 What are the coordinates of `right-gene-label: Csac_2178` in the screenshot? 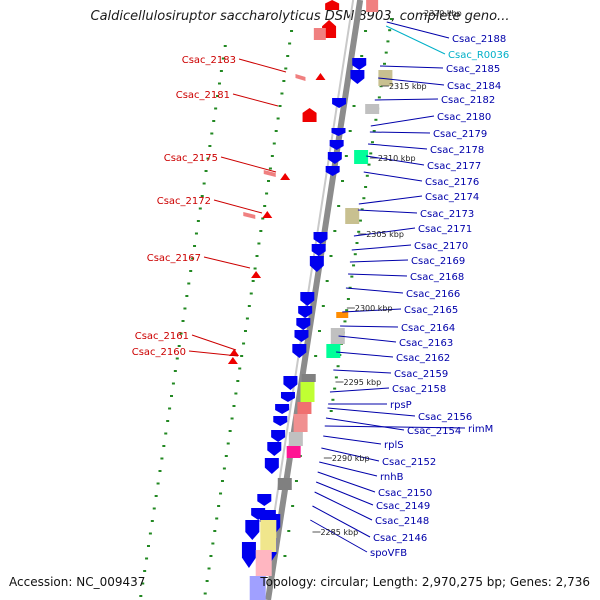 It's located at (457, 150).